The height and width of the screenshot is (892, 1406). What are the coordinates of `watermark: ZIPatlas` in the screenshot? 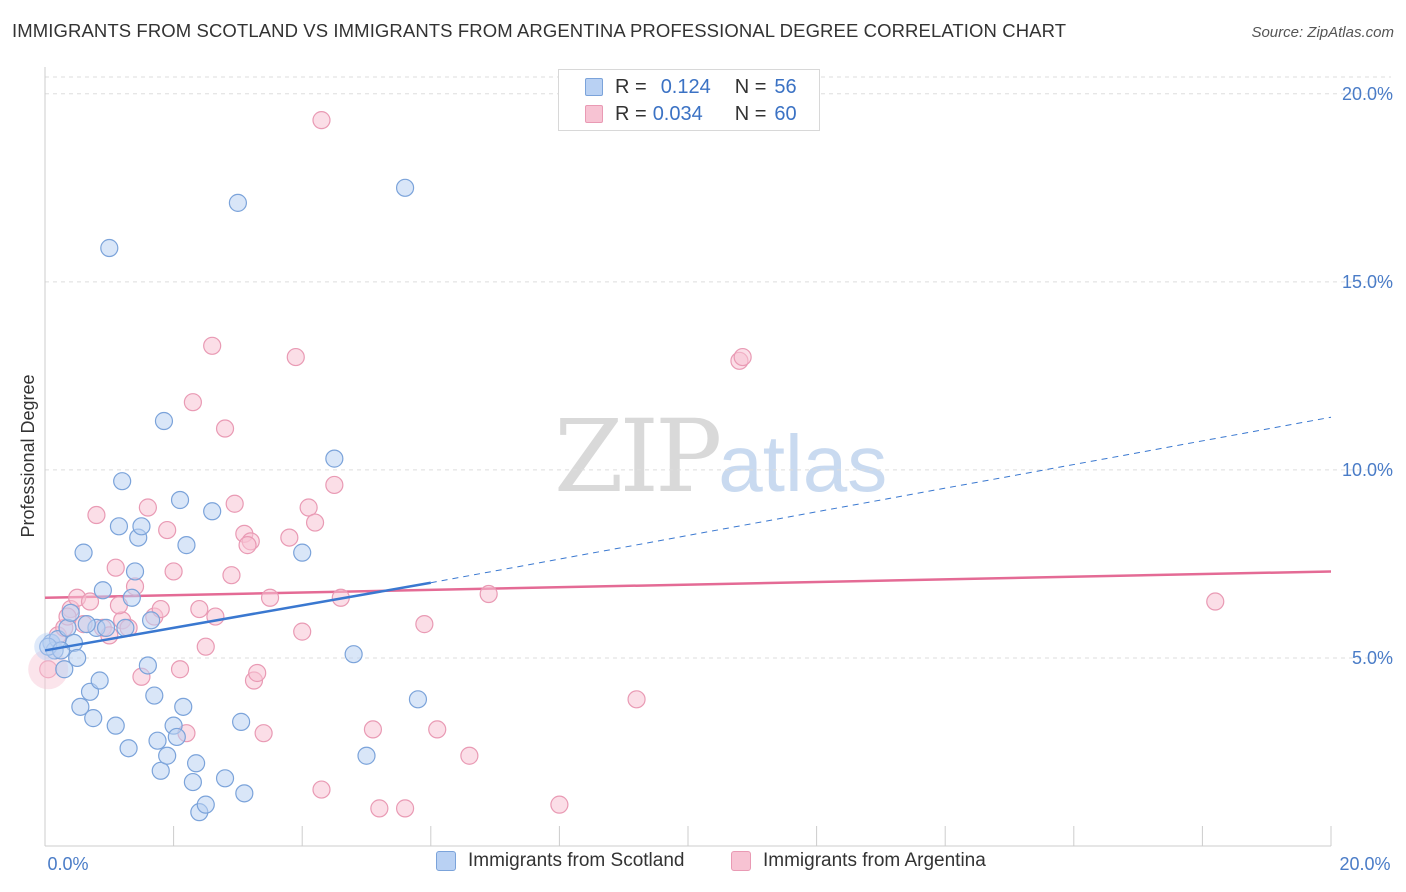 It's located at (720, 456).